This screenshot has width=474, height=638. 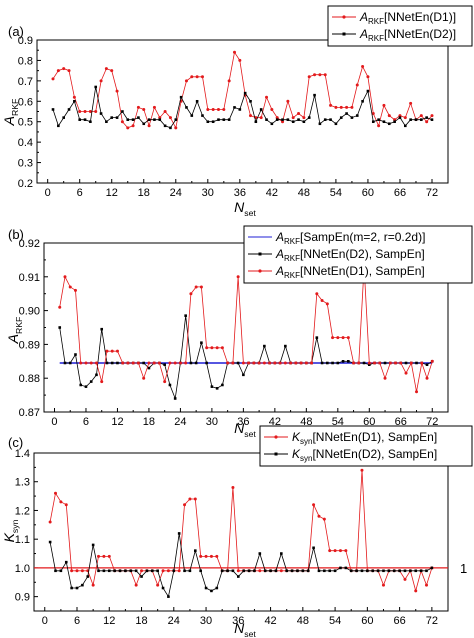 I want to click on x-tick-label: 36, so click(x=243, y=422).